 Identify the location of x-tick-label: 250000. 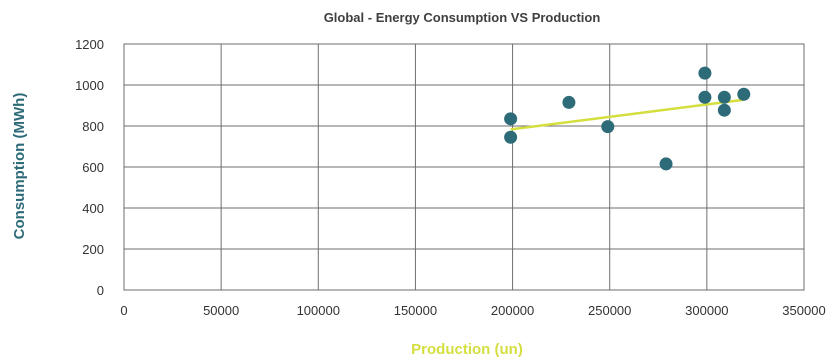
(609, 310).